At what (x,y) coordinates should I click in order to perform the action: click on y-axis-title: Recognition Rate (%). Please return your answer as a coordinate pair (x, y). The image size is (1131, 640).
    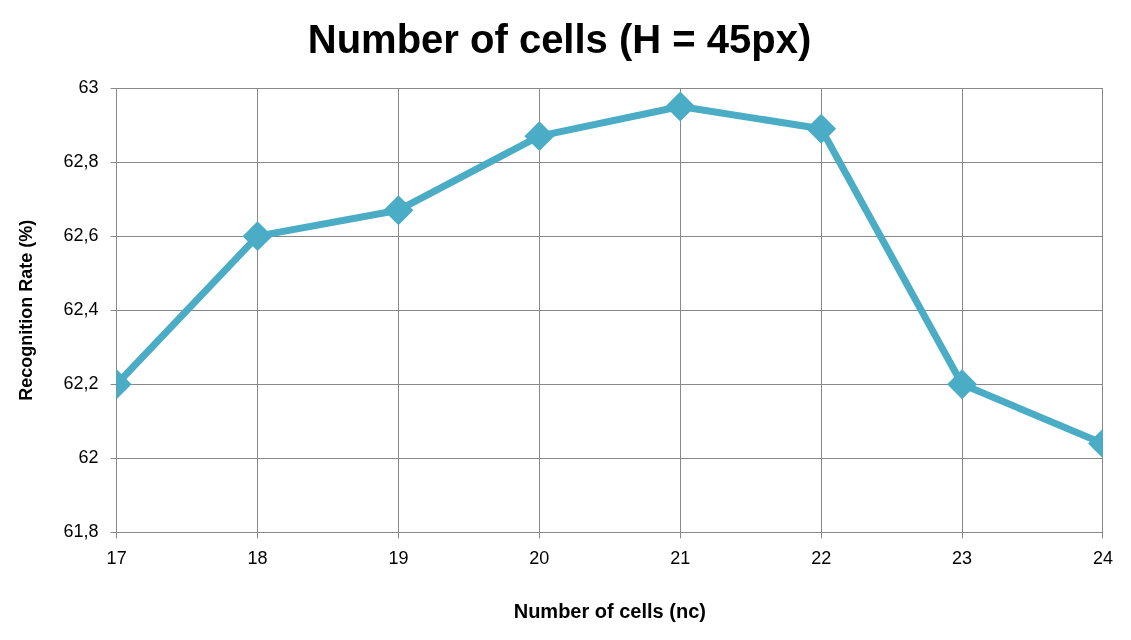
    Looking at the image, I should click on (25, 310).